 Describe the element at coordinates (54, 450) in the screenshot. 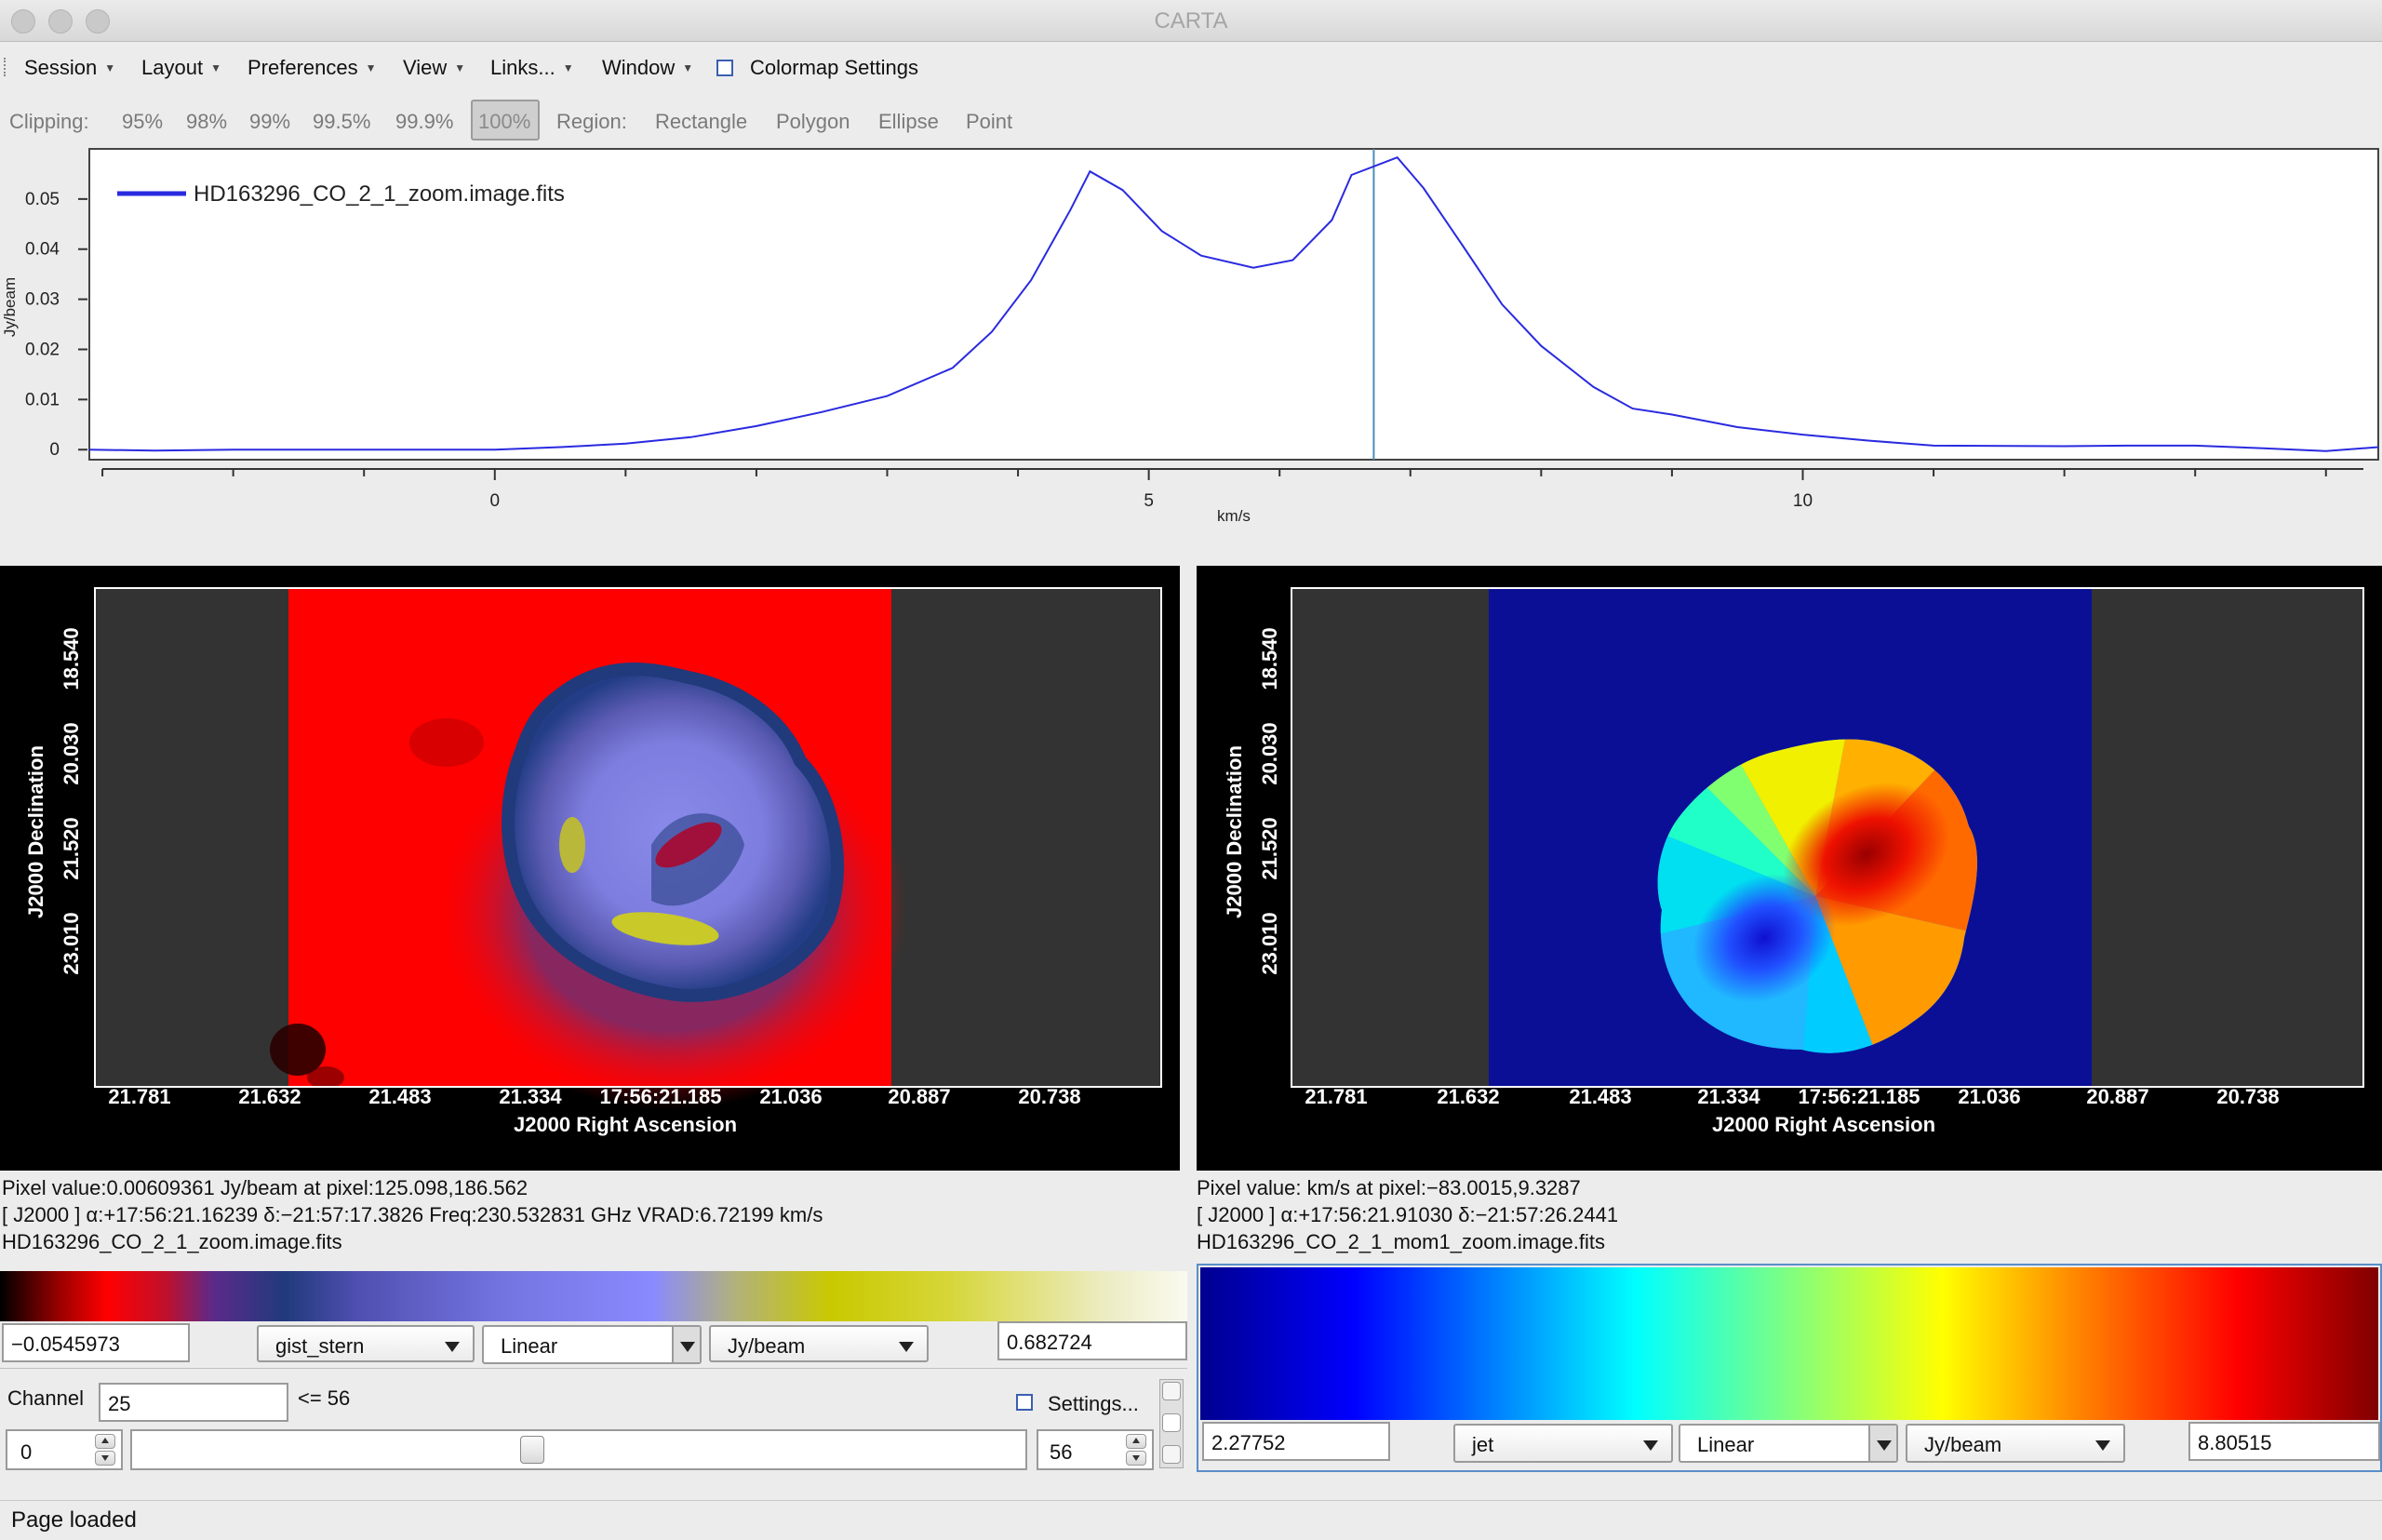

I see `y-tick-label: 0` at that location.